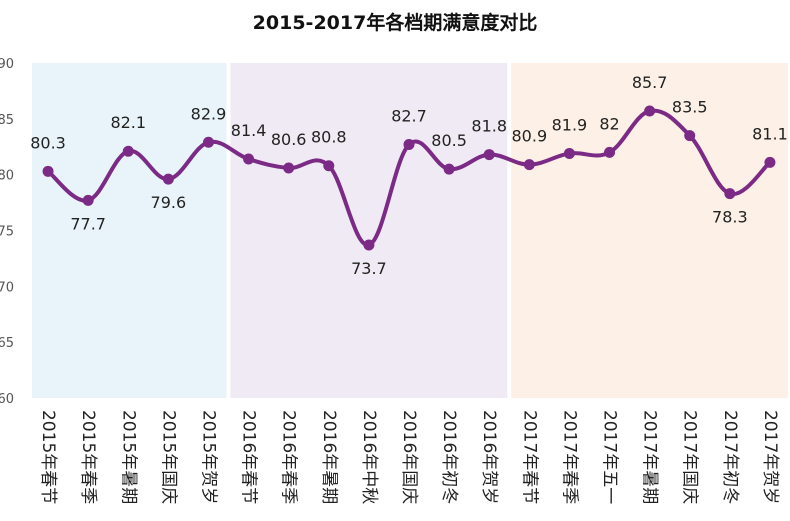  Describe the element at coordinates (209, 113) in the screenshot. I see `data-label: 82.9` at that location.